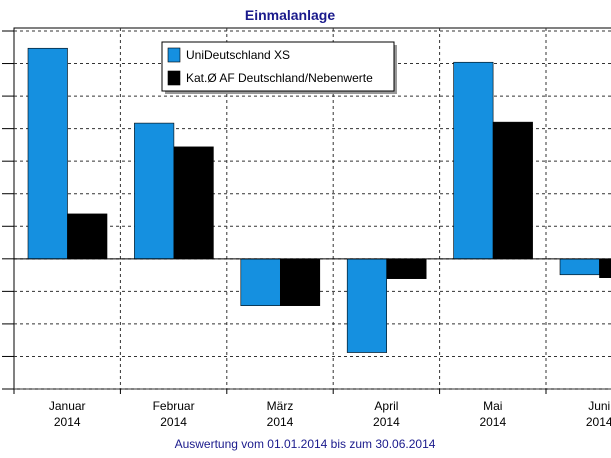 This screenshot has width=611, height=458. I want to click on x-tick-label: Februar, so click(174, 406).